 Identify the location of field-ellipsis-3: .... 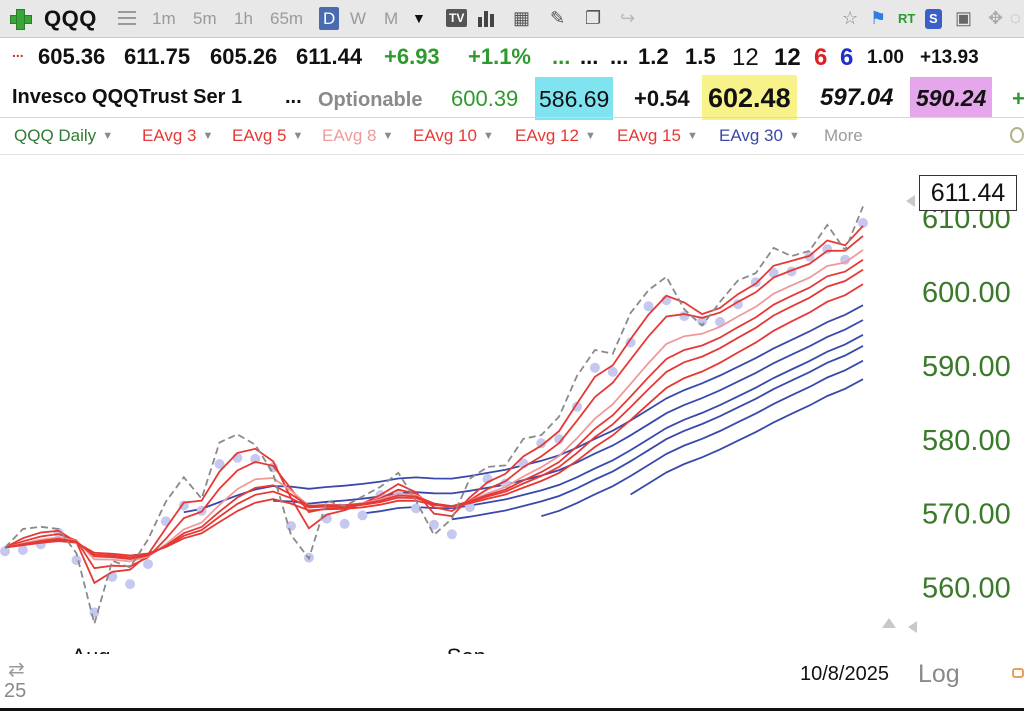
(619, 56).